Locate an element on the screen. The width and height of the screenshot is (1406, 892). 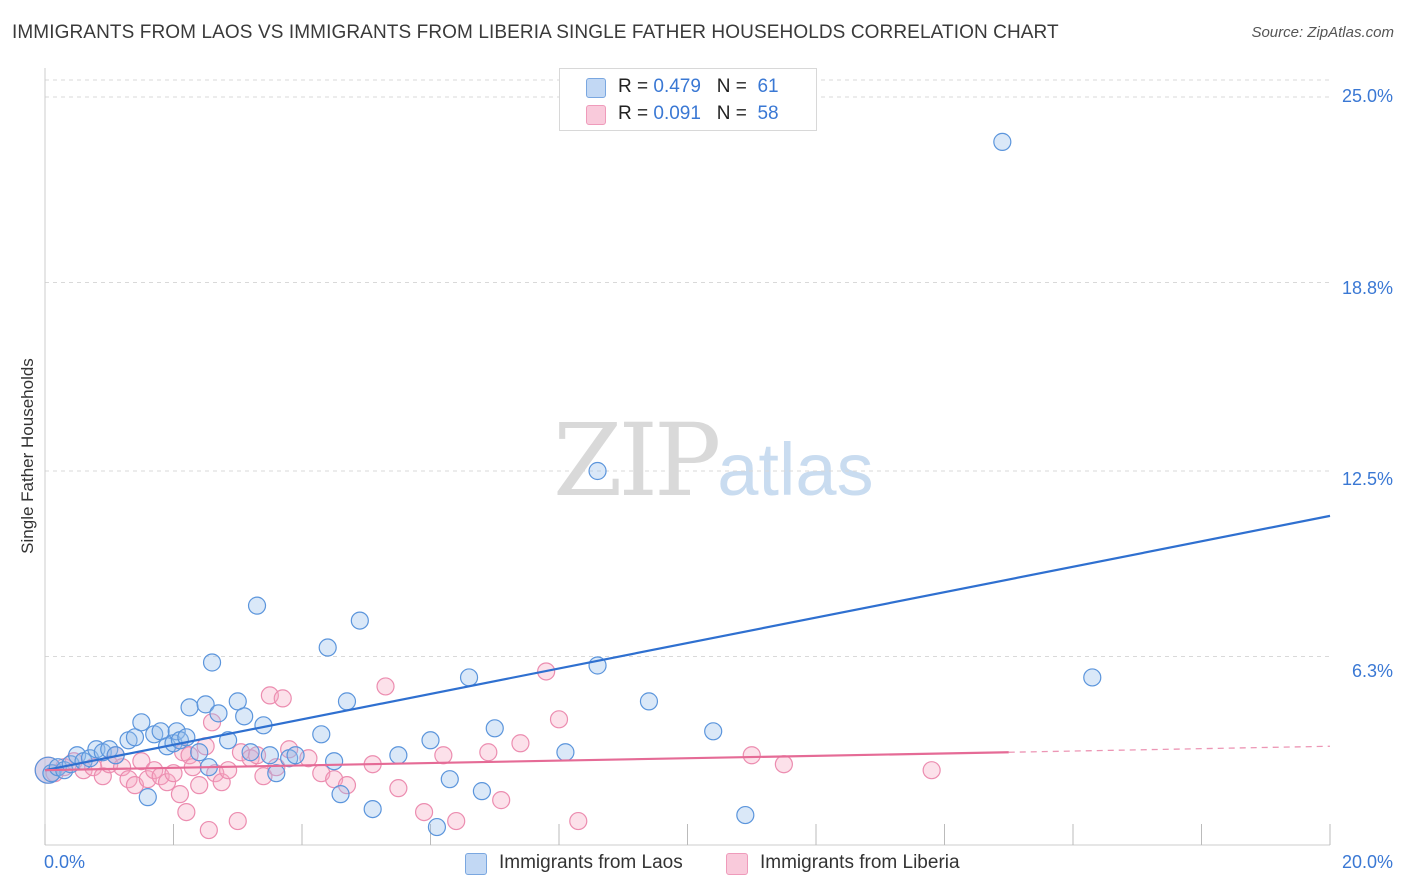
r-value: 0.479 is located at coordinates (677, 86).